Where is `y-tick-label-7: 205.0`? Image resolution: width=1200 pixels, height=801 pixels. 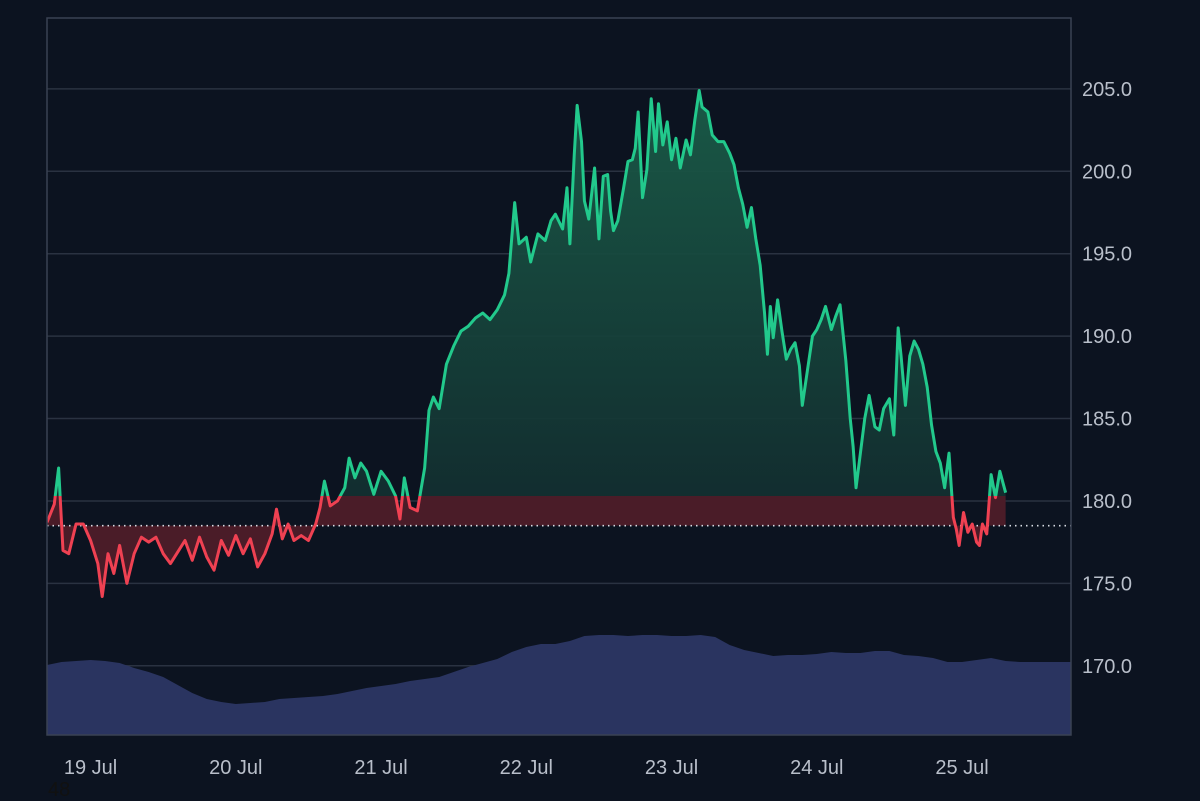 y-tick-label-7: 205.0 is located at coordinates (1107, 90).